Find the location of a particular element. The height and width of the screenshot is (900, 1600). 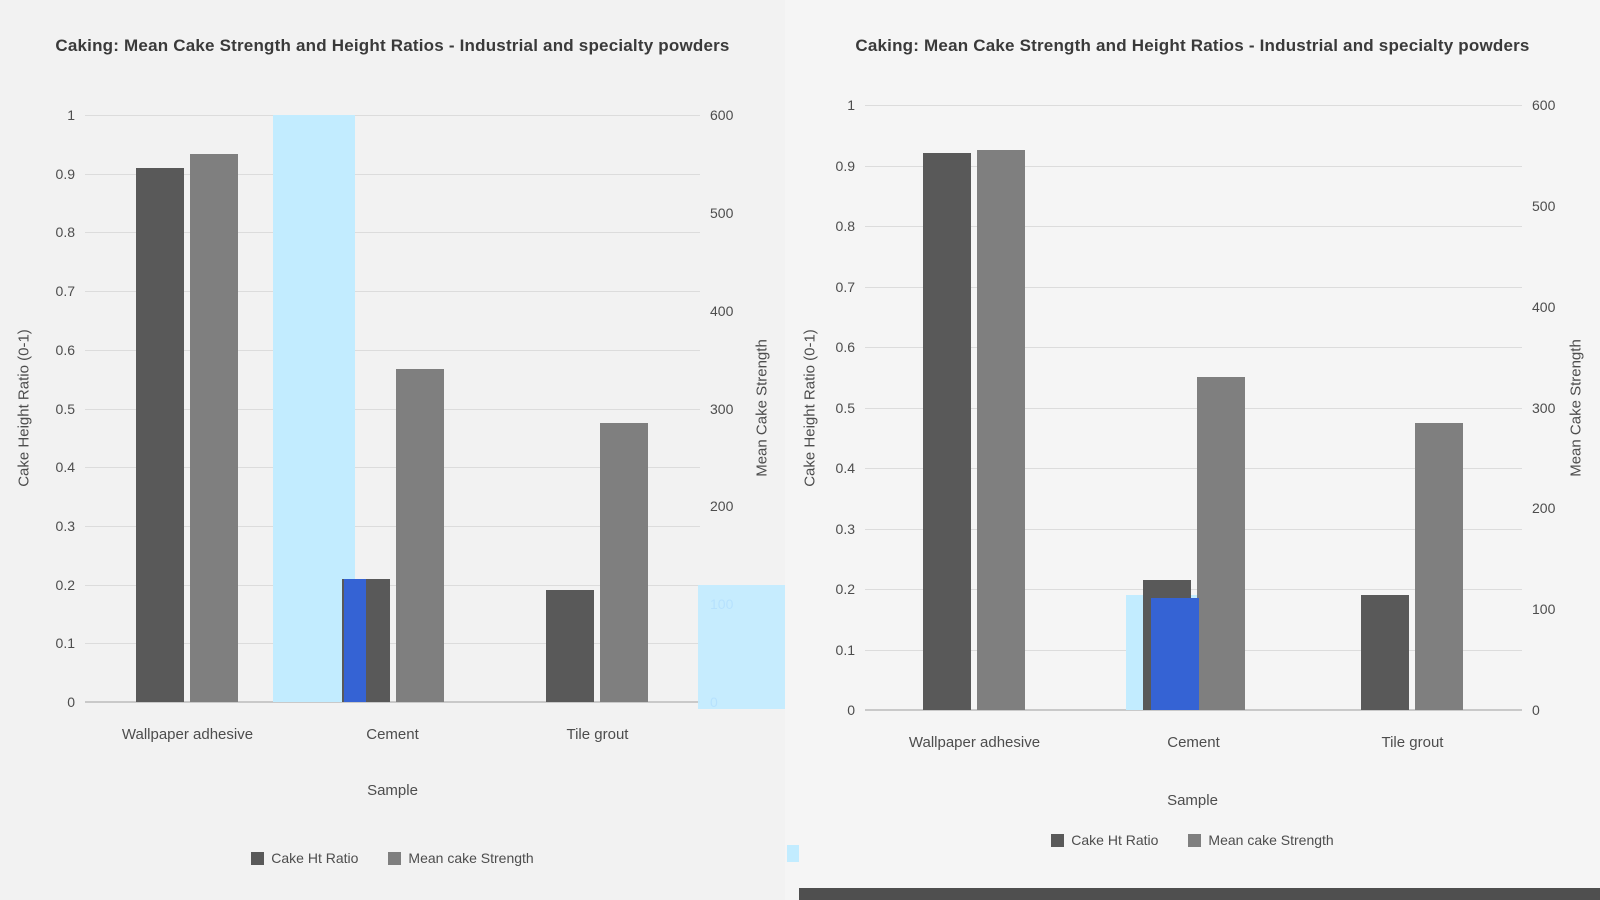

x-axis-label: Sample is located at coordinates (392, 790).